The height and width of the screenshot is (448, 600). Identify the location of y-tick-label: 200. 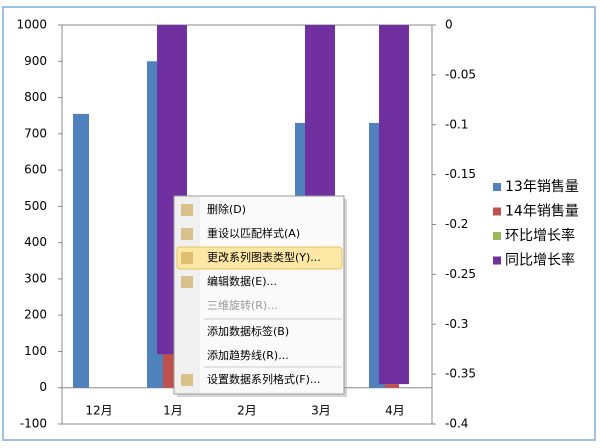
(35, 315).